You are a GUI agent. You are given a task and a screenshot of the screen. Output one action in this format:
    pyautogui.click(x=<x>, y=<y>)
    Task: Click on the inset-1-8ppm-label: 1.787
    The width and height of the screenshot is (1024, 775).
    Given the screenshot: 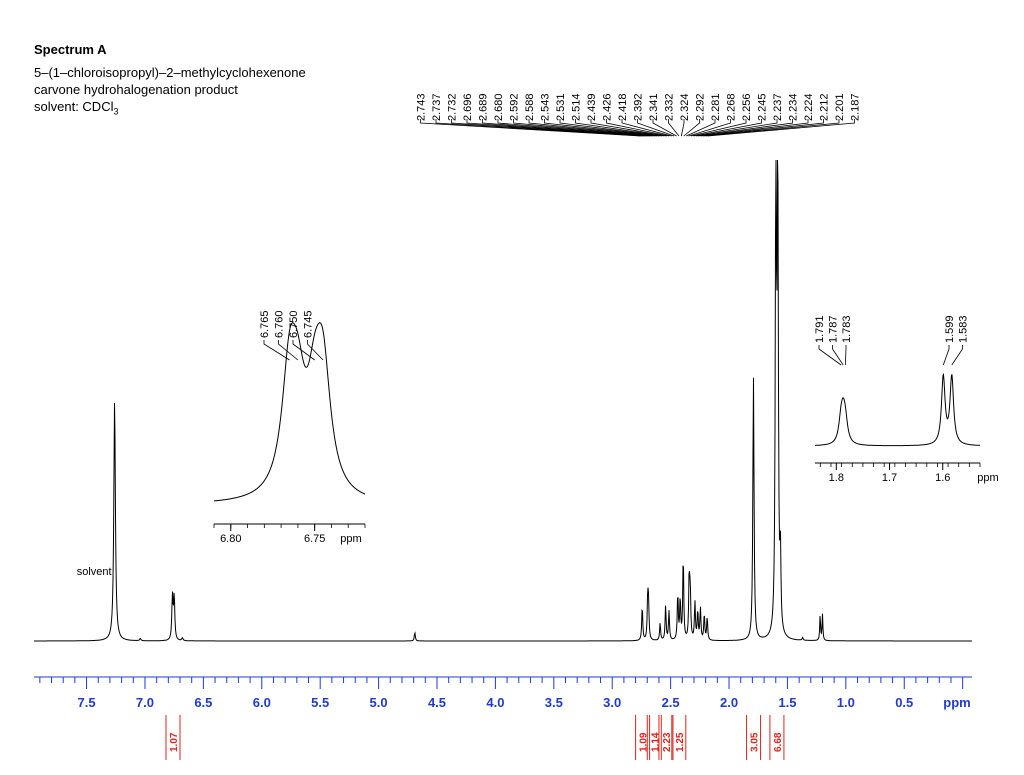 What is the action you would take?
    pyautogui.click(x=834, y=329)
    